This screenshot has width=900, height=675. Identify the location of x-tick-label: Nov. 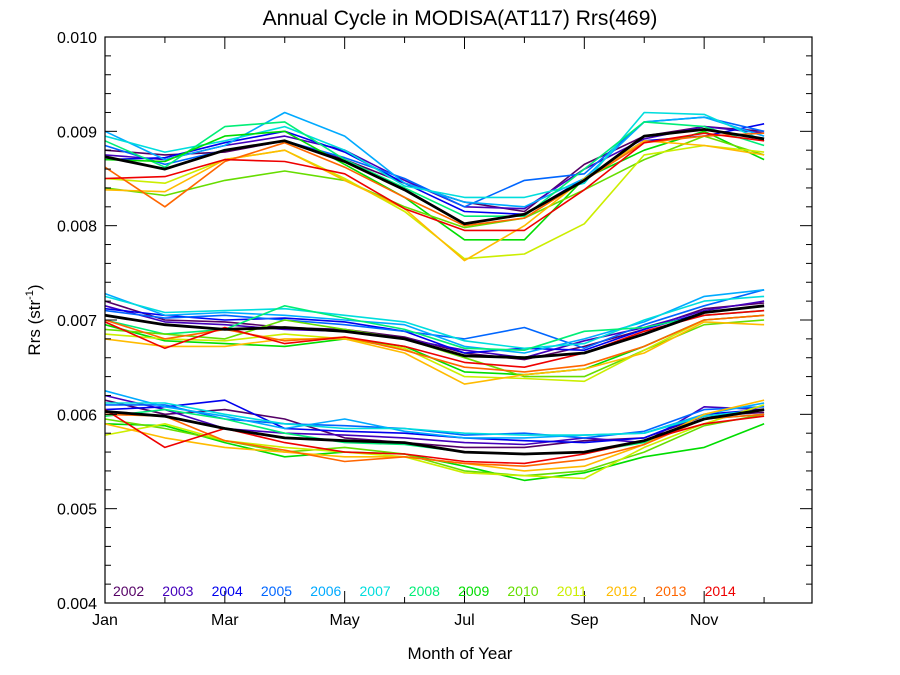
(704, 620).